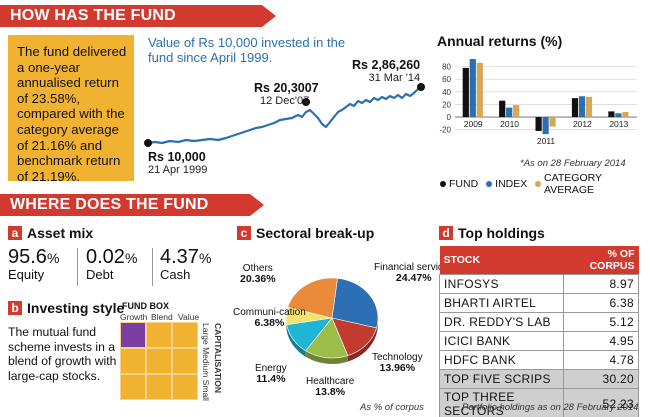 Image resolution: width=650 pixels, height=417 pixels. I want to click on fundbox-col-growth: Growth, so click(134, 317).